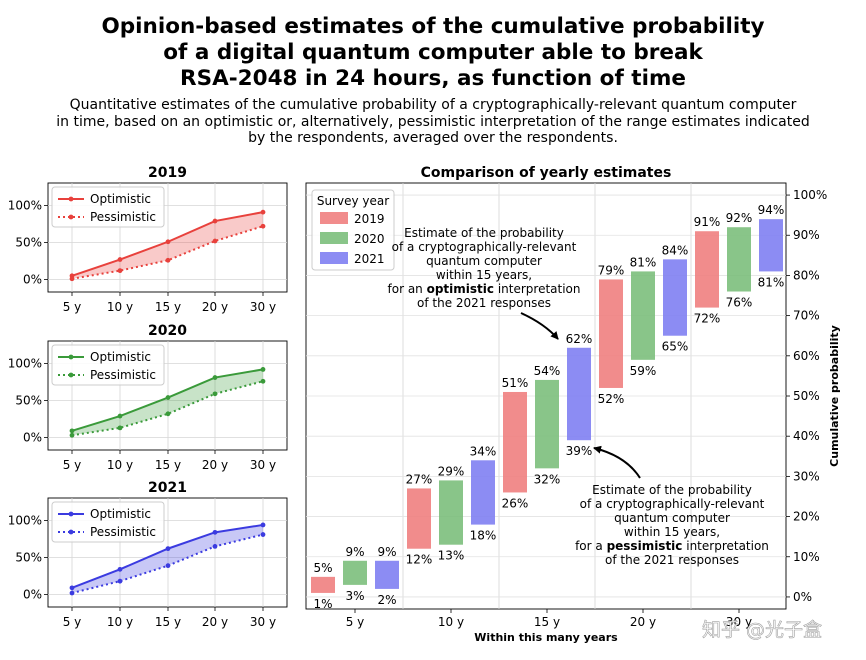  What do you see at coordinates (215, 622) in the screenshot?
I see `panel-2021-xtick-label: 20 y` at bounding box center [215, 622].